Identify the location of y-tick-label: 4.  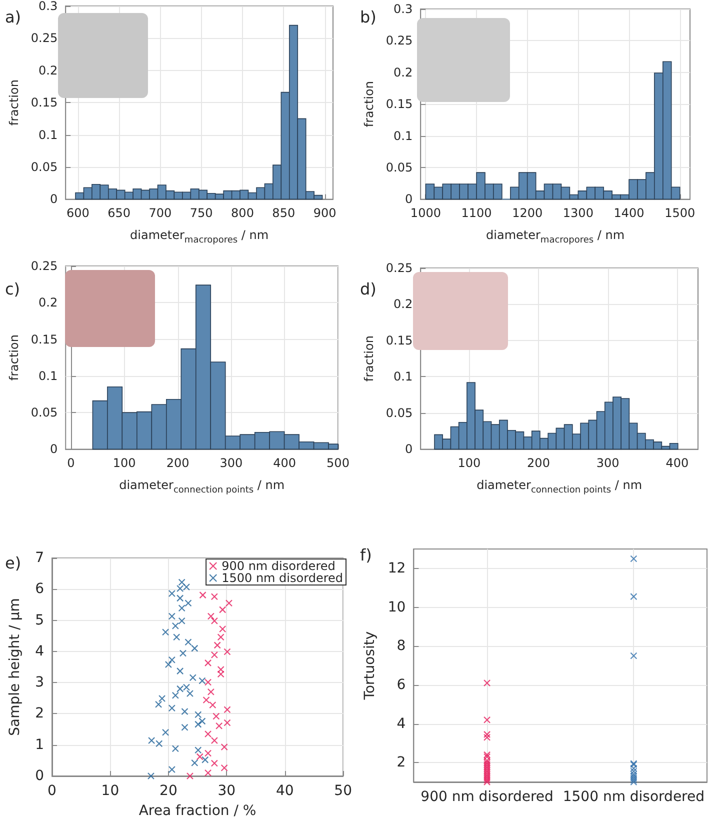
(401, 724).